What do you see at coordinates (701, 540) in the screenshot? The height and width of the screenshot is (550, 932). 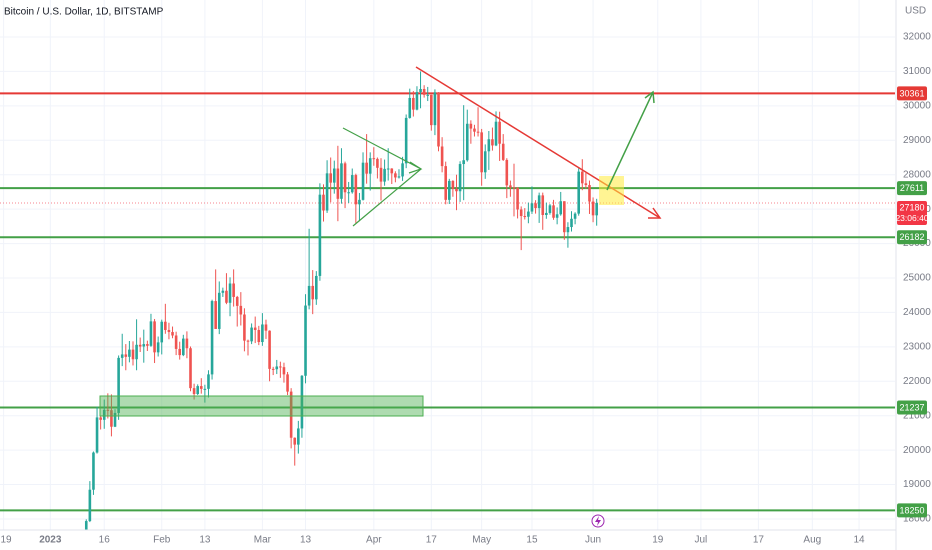 I see `x-tick-label: Jul` at bounding box center [701, 540].